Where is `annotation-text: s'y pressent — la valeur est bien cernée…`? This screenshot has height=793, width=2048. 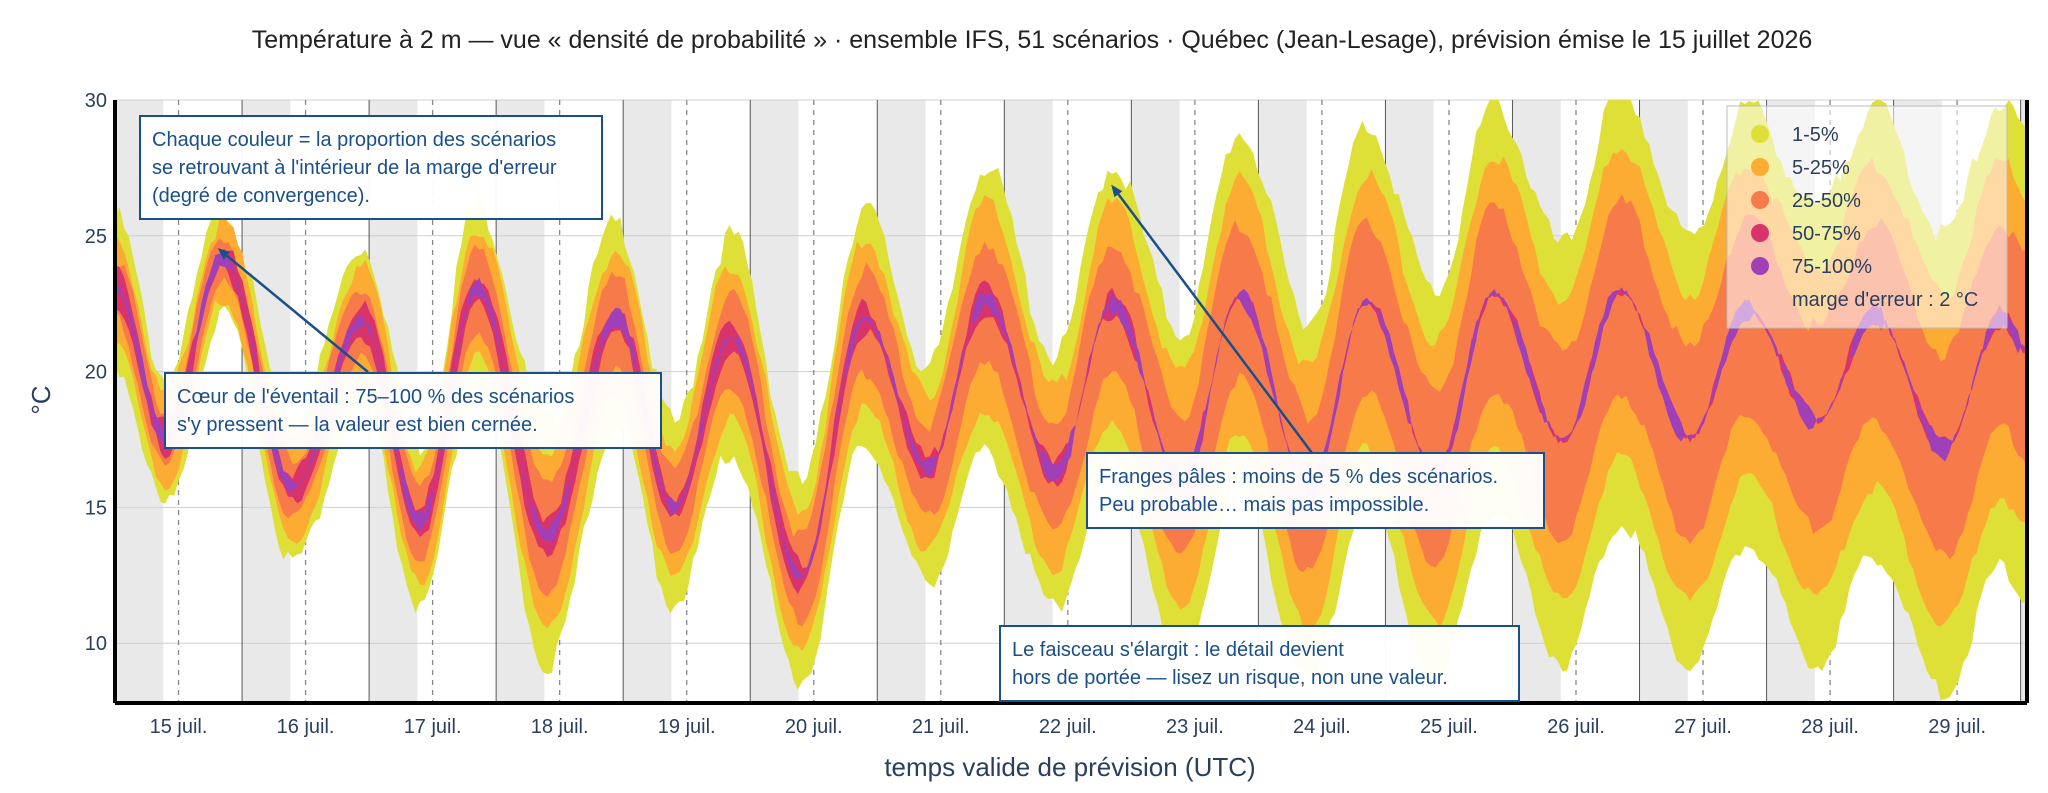 annotation-text: s'y pressent — la valeur est bien cernée… is located at coordinates (357, 425).